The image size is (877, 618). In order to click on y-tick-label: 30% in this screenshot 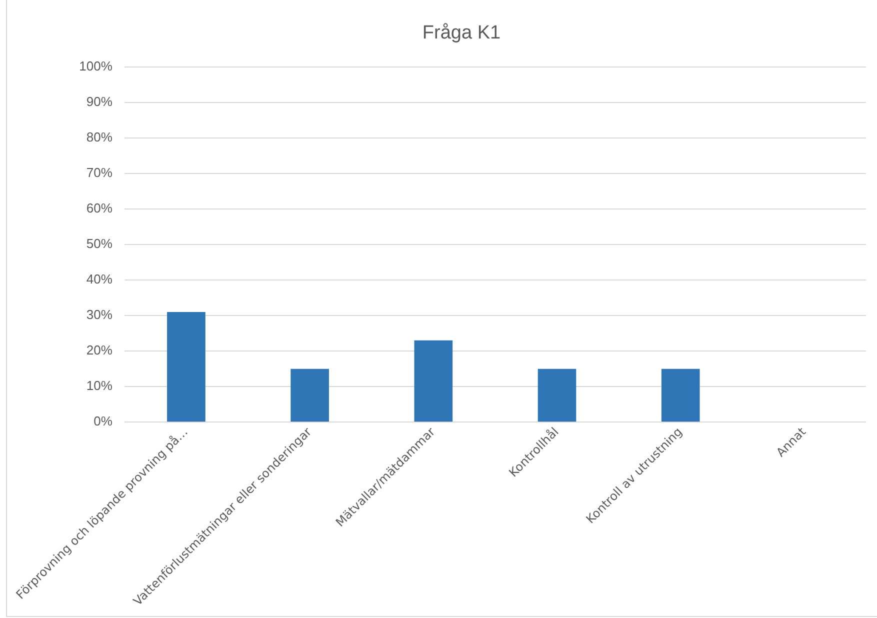, I will do `click(99, 314)`.